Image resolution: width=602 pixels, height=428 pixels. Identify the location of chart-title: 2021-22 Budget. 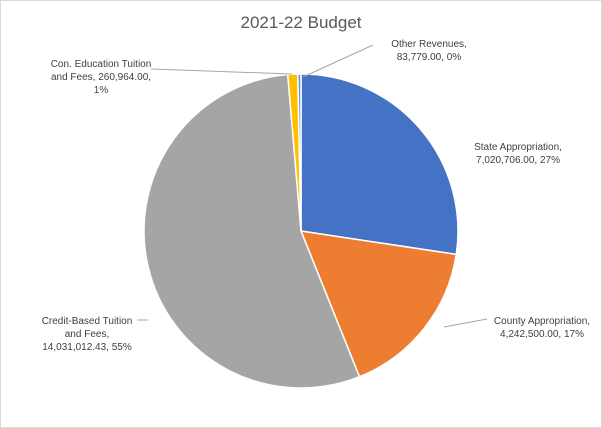
(301, 22).